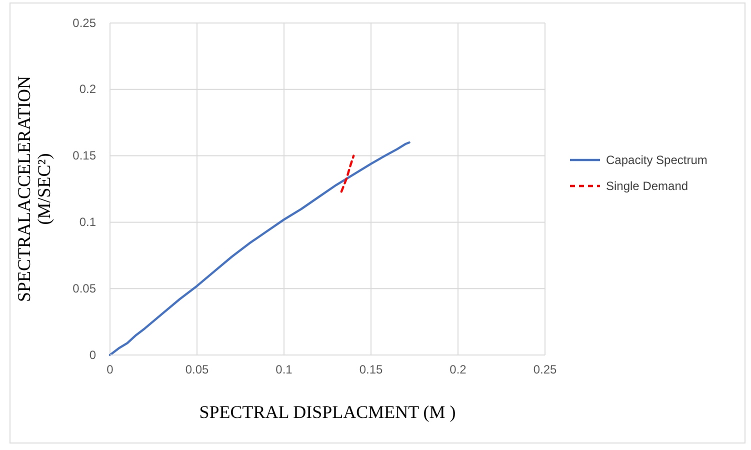 Image resolution: width=751 pixels, height=450 pixels. I want to click on x-axis-title: SPECTRAL DISPLACMENT (M ), so click(327, 412).